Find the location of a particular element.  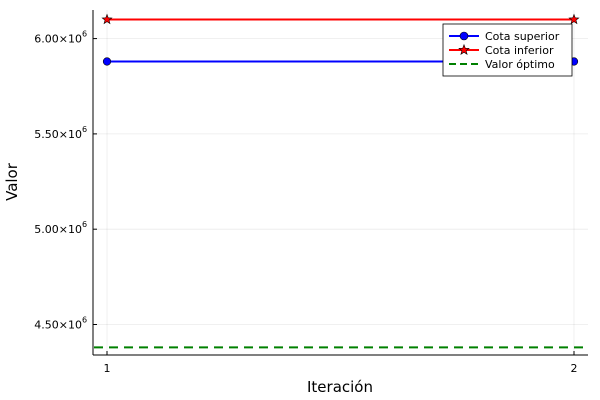

x-tick-label: 2 is located at coordinates (573, 368).